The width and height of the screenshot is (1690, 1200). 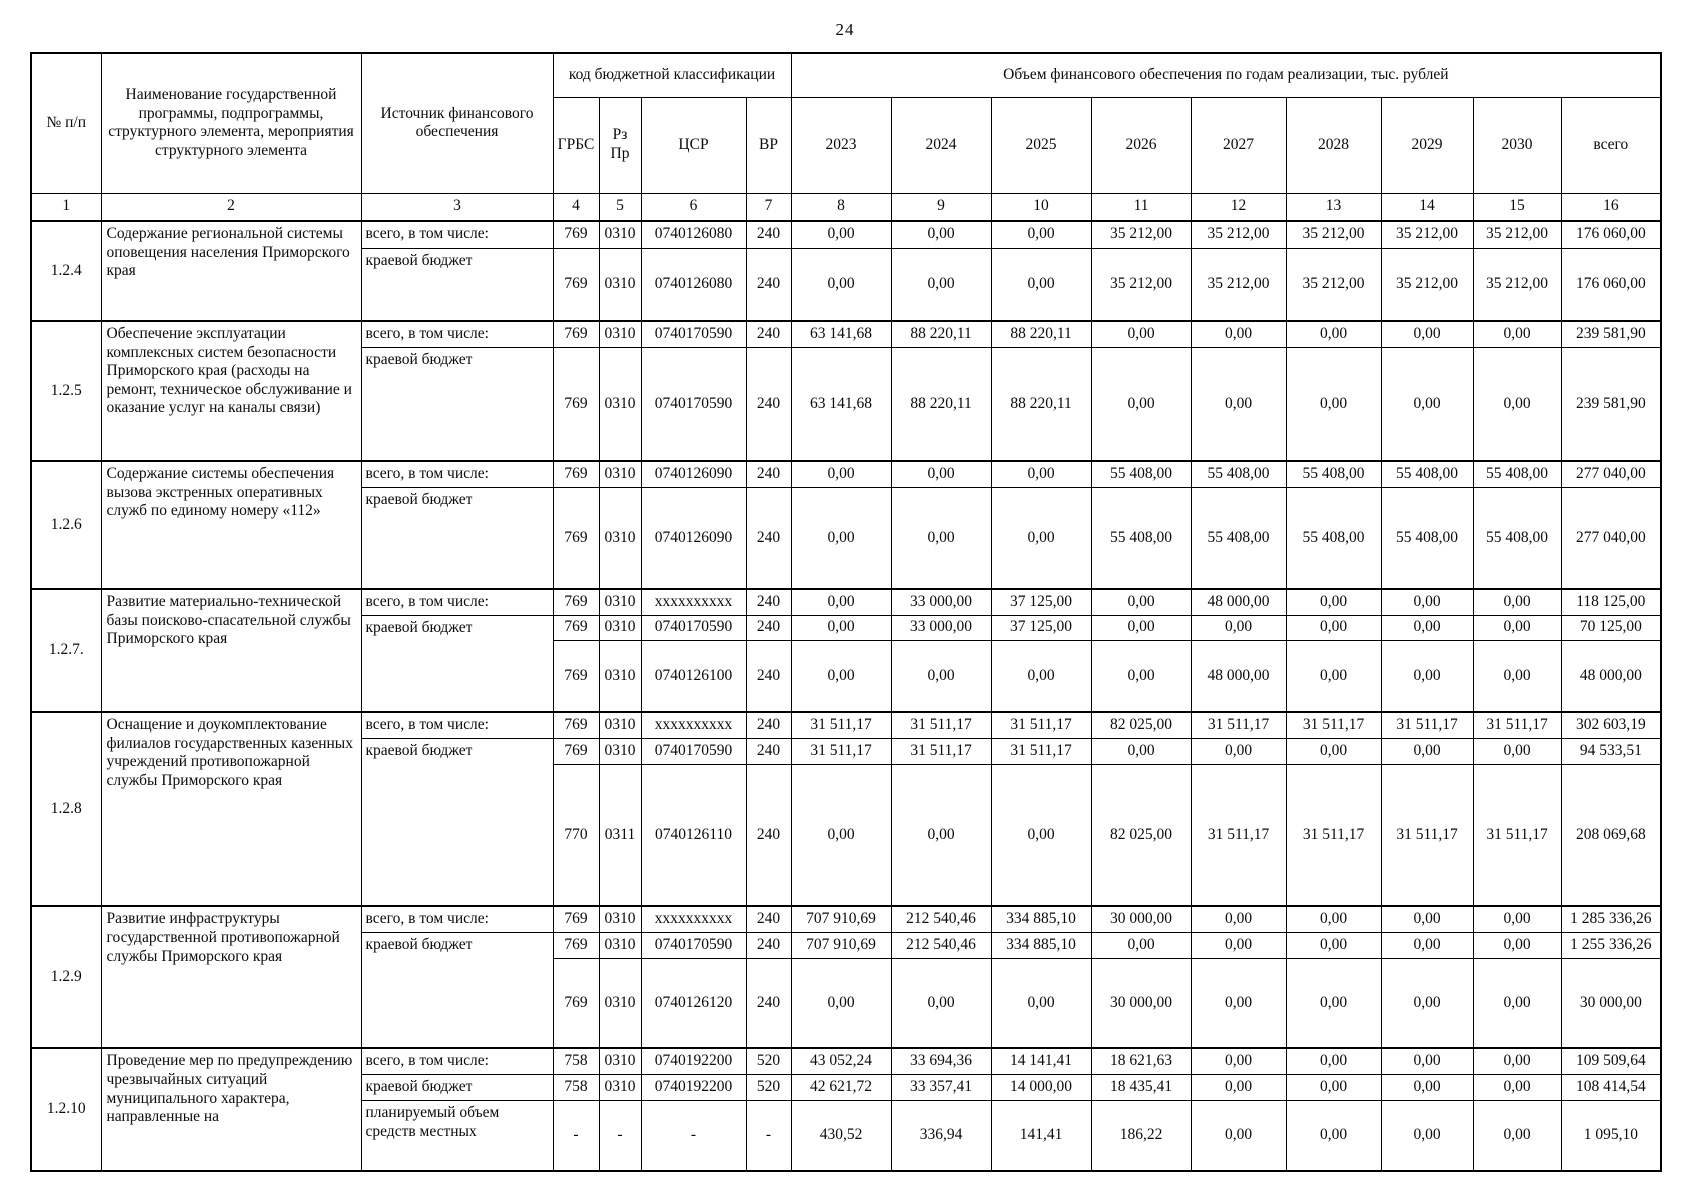 I want to click on value-total-cell: 118 125,00, so click(x=1611, y=602).